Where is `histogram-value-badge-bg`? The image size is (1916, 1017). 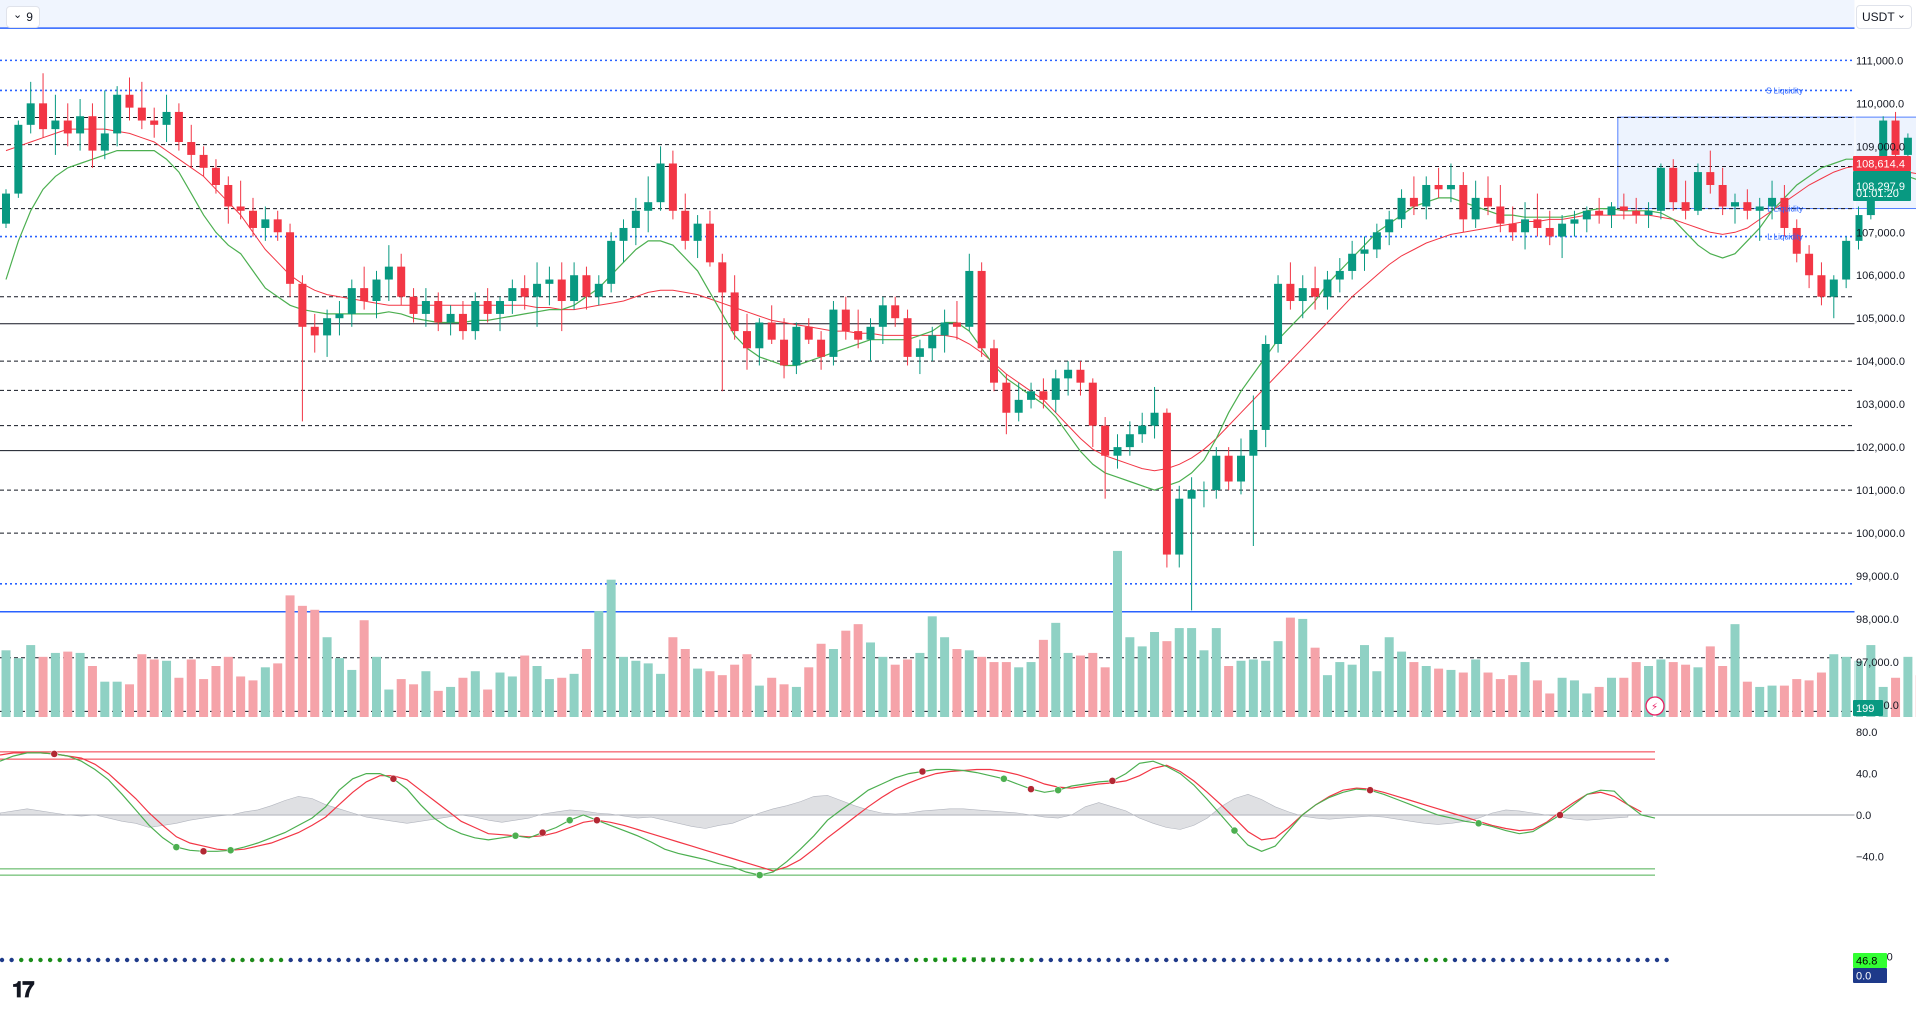 histogram-value-badge-bg is located at coordinates (1870, 960).